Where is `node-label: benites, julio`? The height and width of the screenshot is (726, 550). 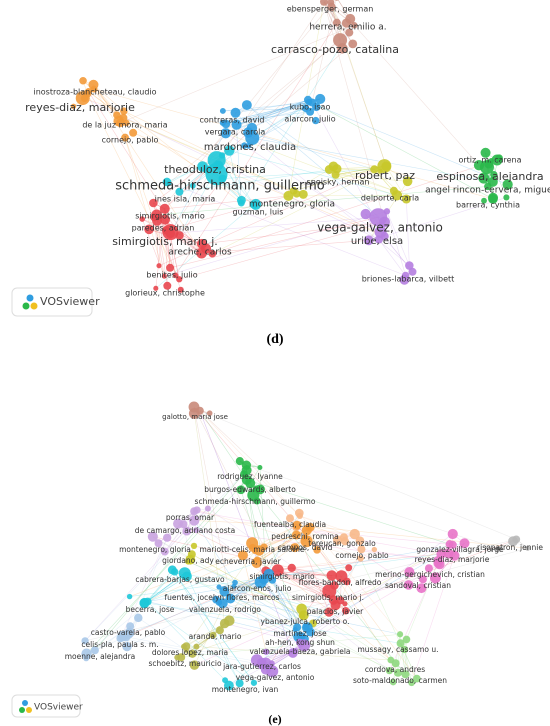
node-label: benites, julio is located at coordinates (171, 275).